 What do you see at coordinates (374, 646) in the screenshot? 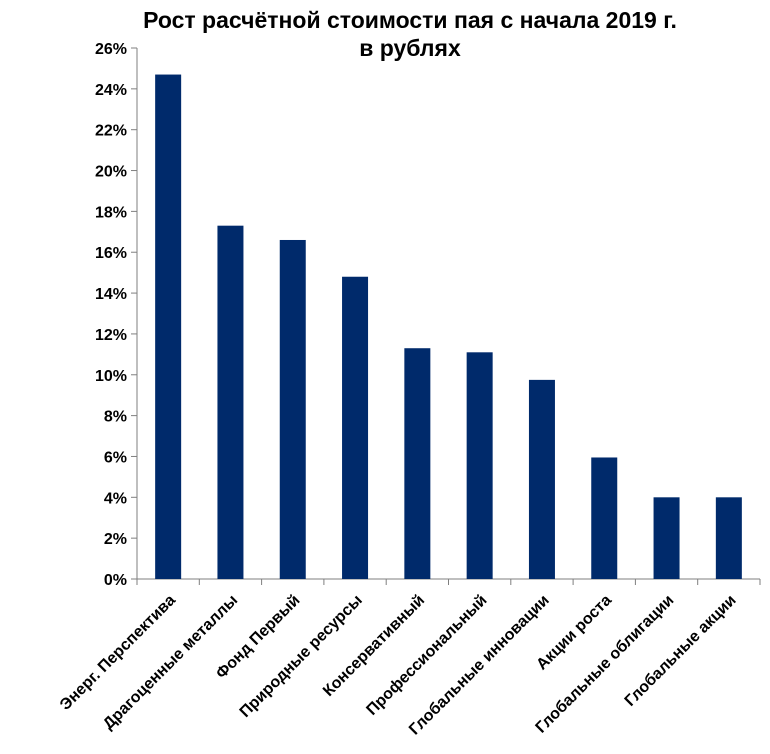
I see `x-category-label: Консервативный` at bounding box center [374, 646].